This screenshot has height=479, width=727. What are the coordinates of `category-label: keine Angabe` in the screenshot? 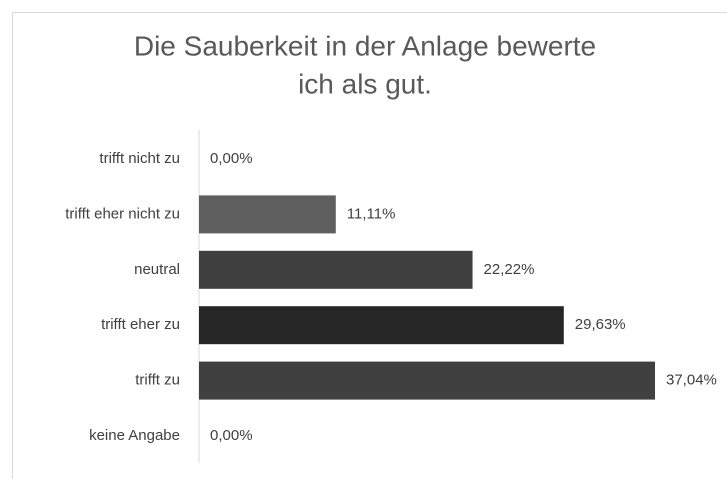 It's located at (134, 435).